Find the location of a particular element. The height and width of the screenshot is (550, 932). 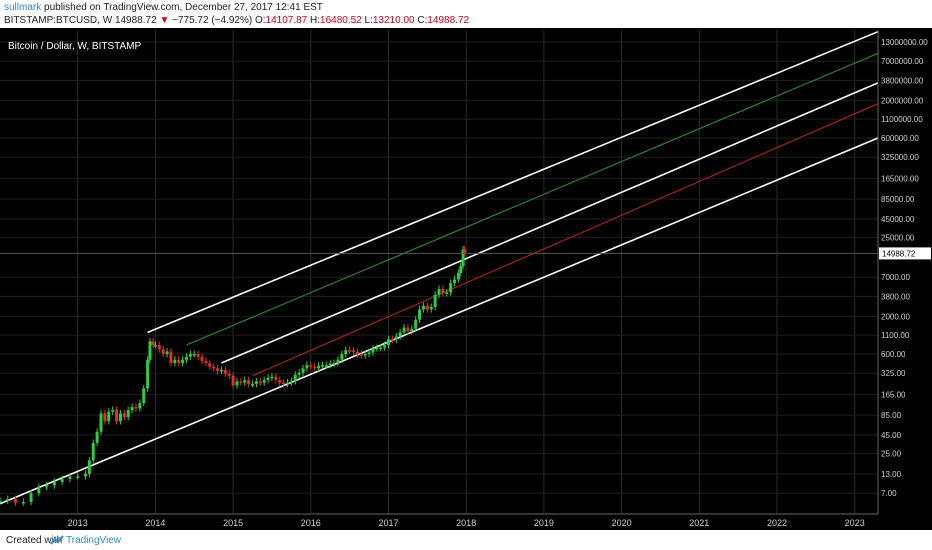

symbol-name: BITSTAMP:BTCUSD, W is located at coordinates (58, 20).